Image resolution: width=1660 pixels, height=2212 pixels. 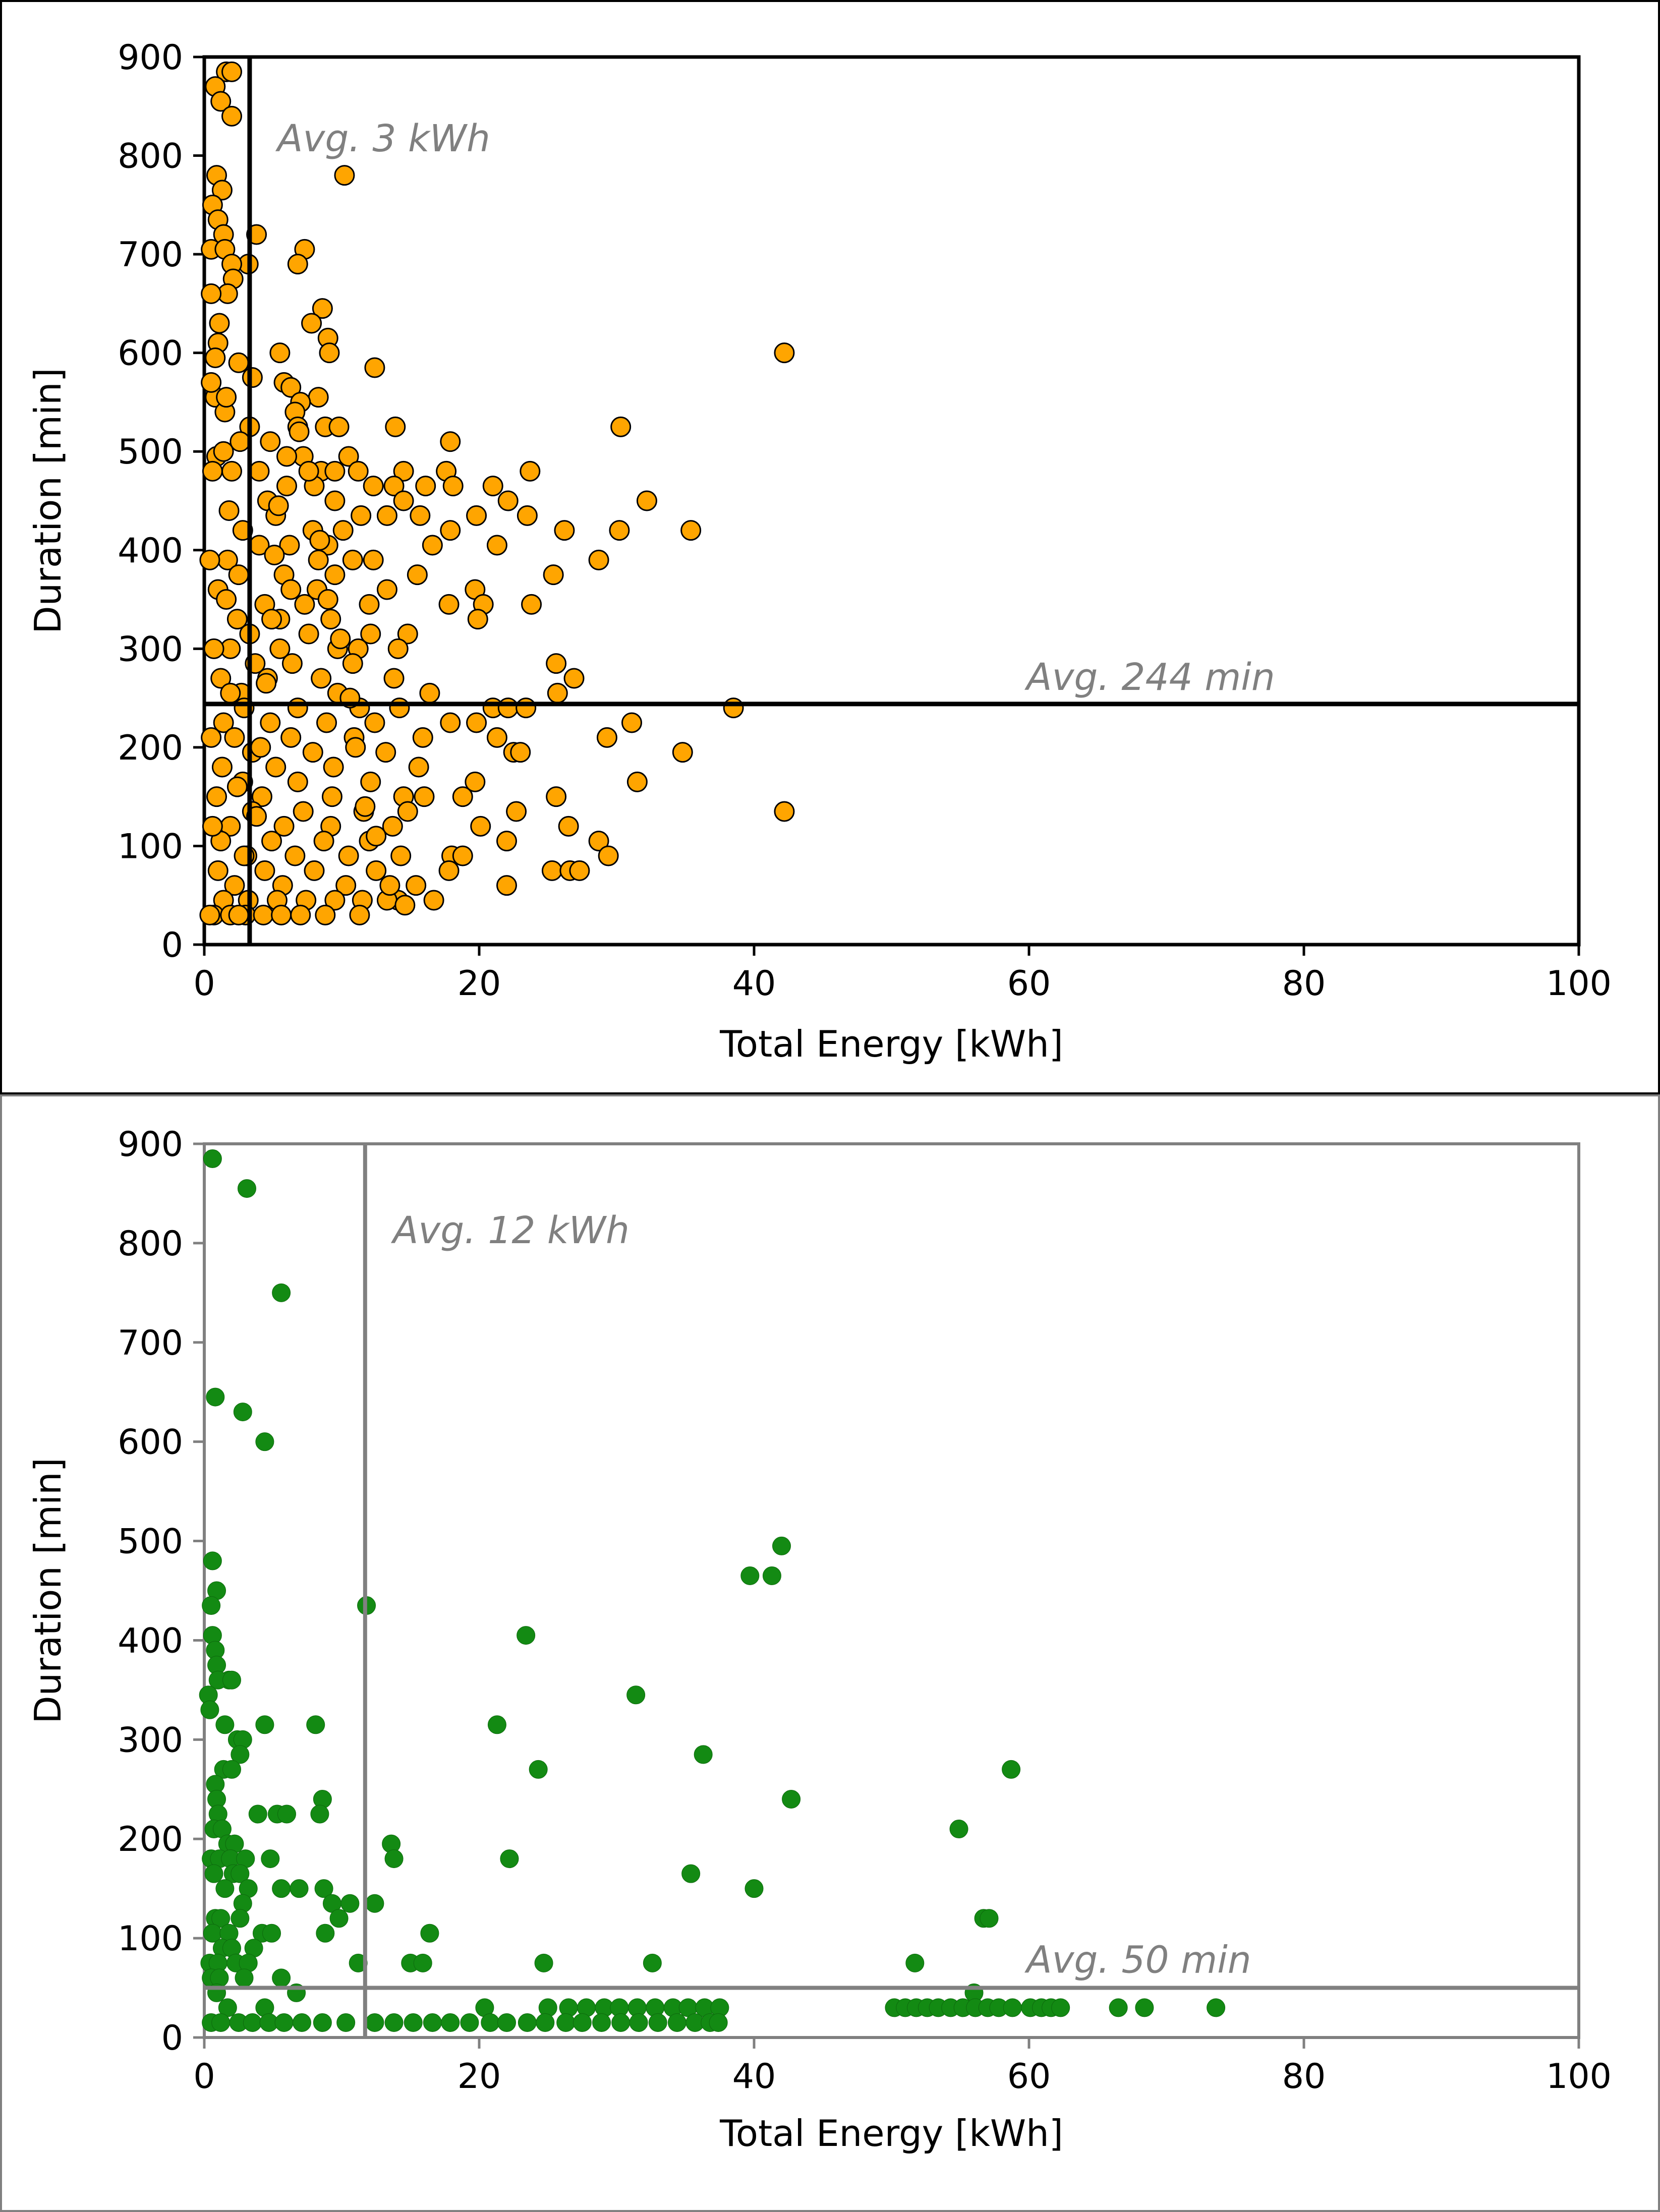 What do you see at coordinates (150, 1740) in the screenshot?
I see `y-tick-label: 300` at bounding box center [150, 1740].